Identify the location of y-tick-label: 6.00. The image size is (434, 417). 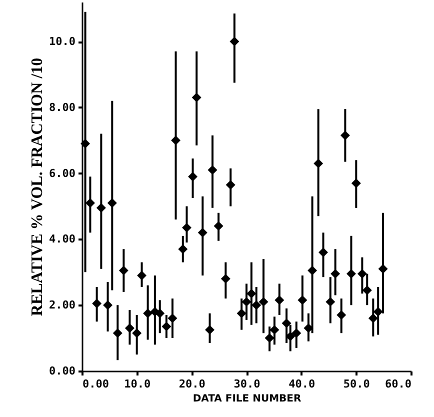
(62, 173).